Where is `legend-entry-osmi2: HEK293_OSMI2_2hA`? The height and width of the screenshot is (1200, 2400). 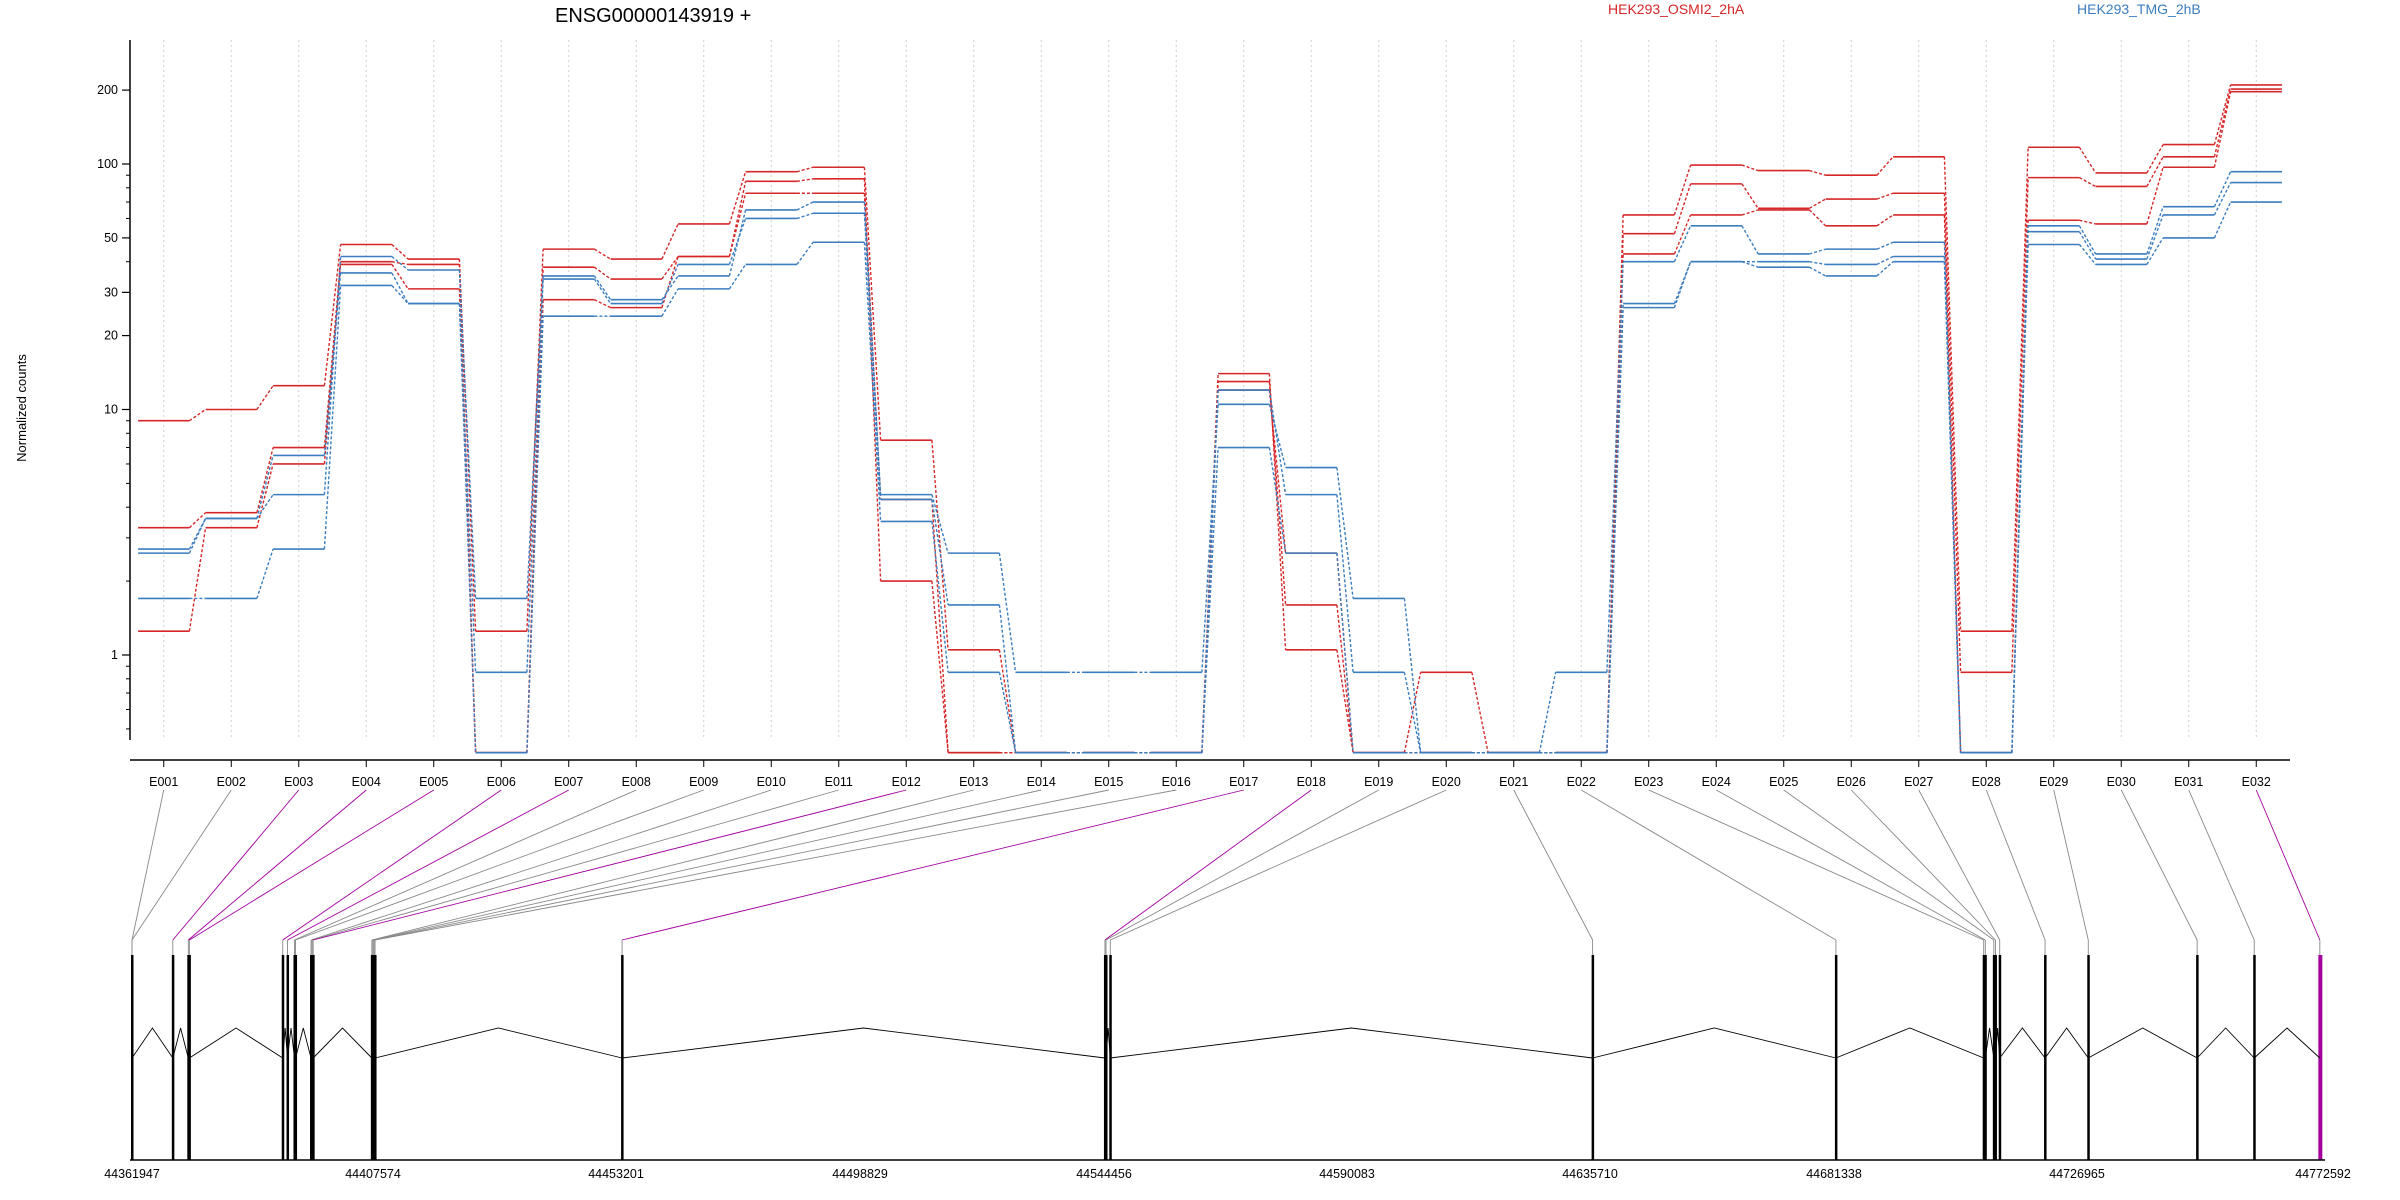
legend-entry-osmi2: HEK293_OSMI2_2hA is located at coordinates (1676, 9).